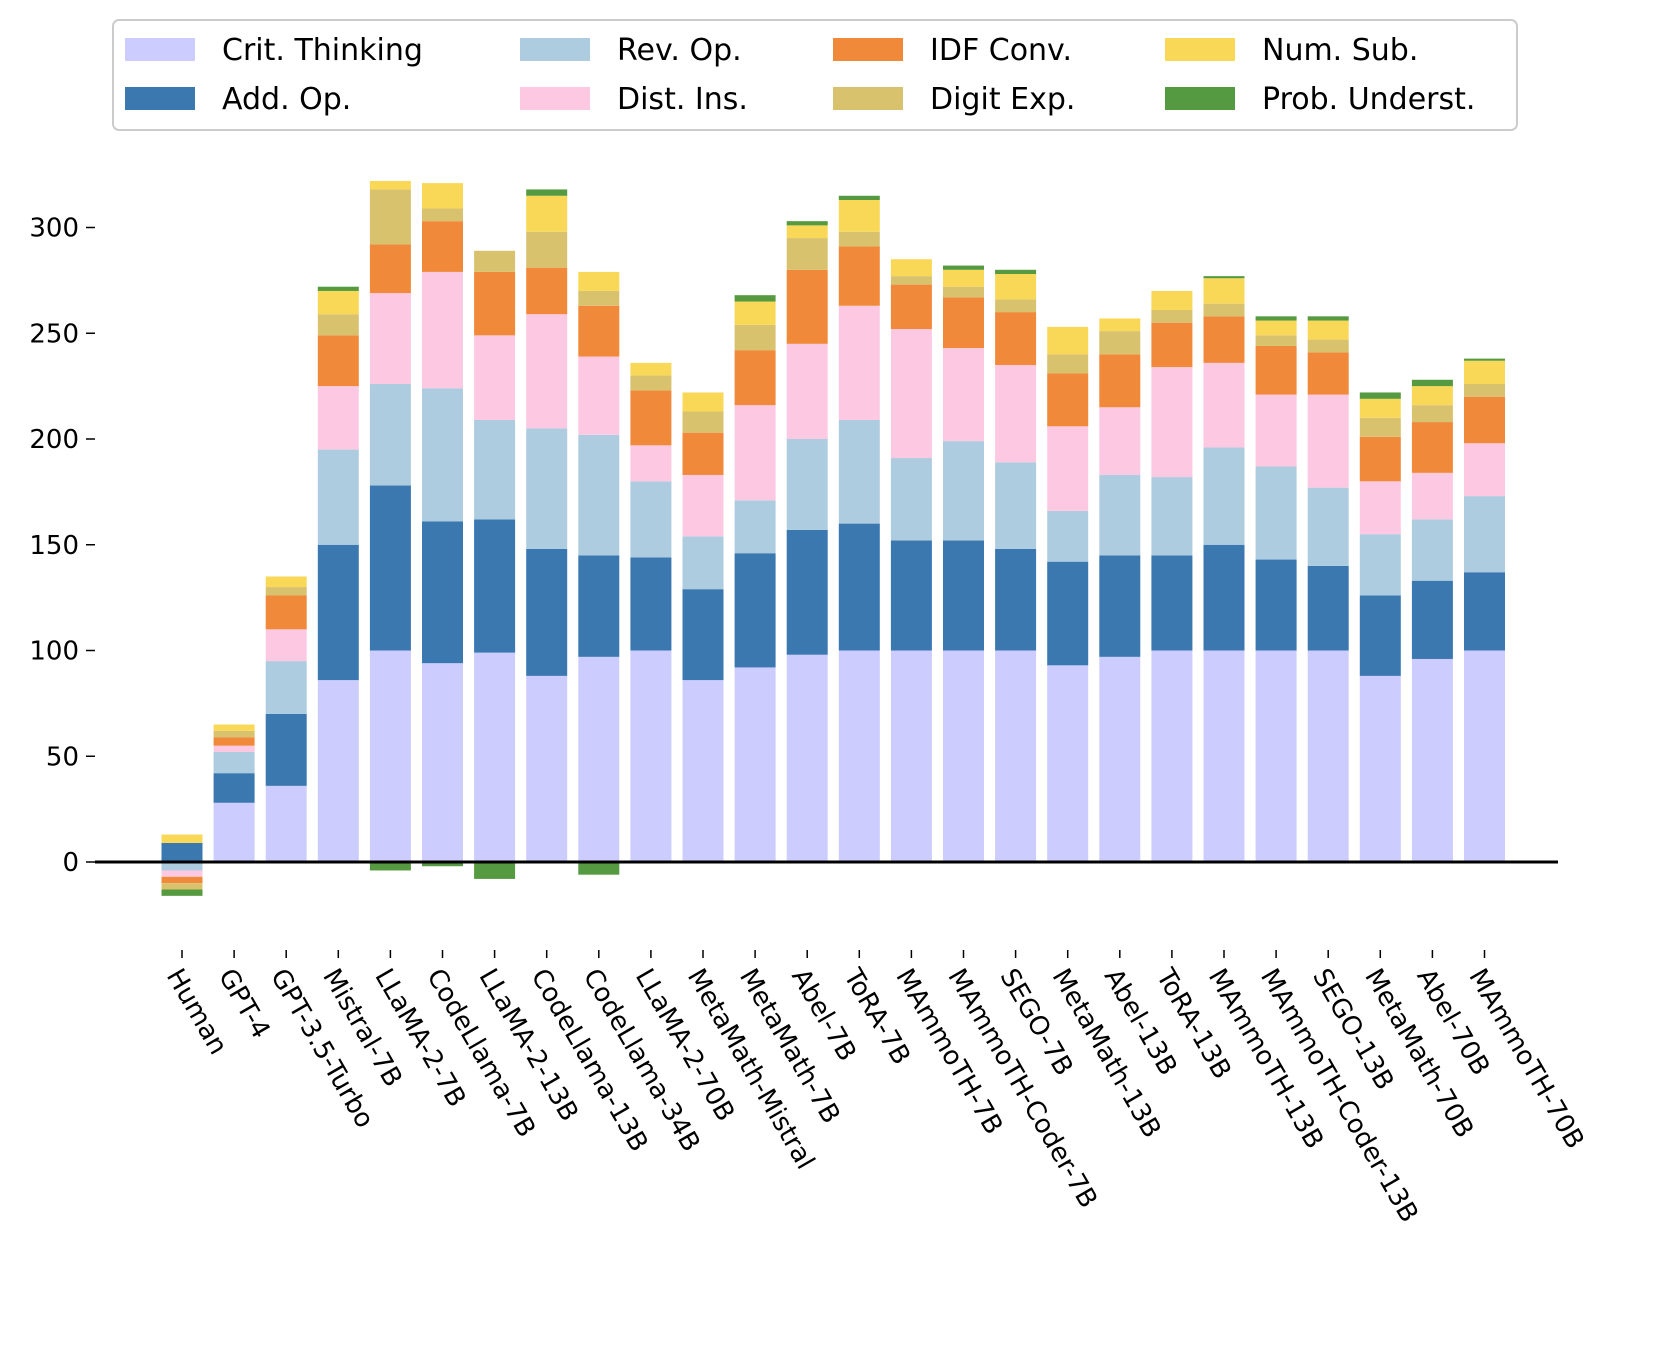 The height and width of the screenshot is (1348, 1661). Describe the element at coordinates (70, 863) in the screenshot. I see `y-tick-label: 0` at that location.